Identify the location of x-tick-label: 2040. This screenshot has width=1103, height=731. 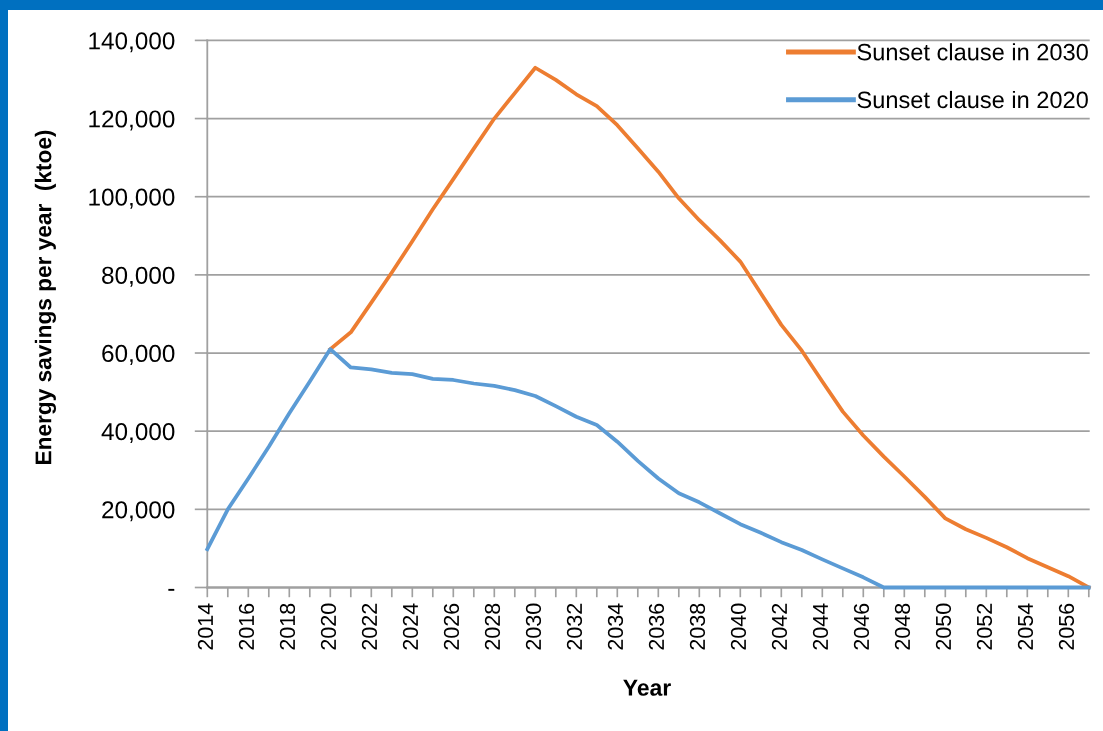
(738, 626).